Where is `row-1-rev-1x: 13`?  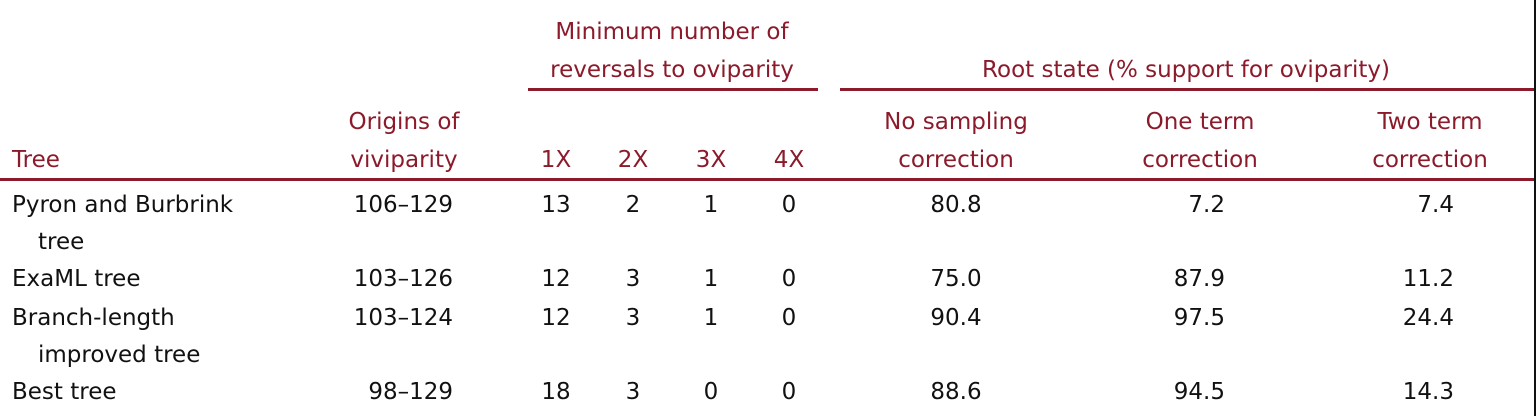
row-1-rev-1x: 13 is located at coordinates (556, 205).